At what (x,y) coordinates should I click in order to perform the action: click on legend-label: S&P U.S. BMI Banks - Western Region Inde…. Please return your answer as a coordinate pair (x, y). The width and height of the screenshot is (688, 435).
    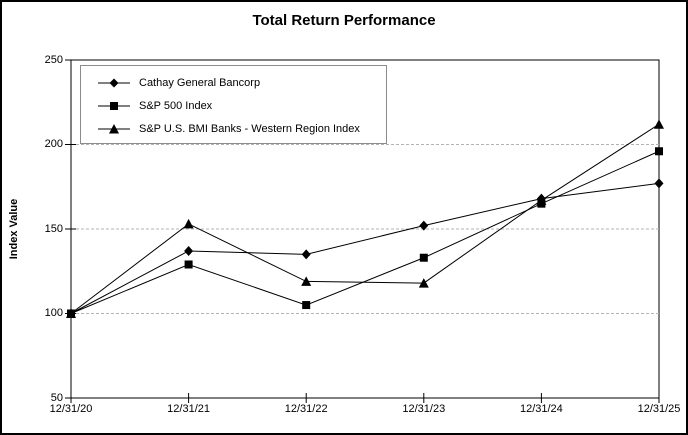
    Looking at the image, I should click on (249, 128).